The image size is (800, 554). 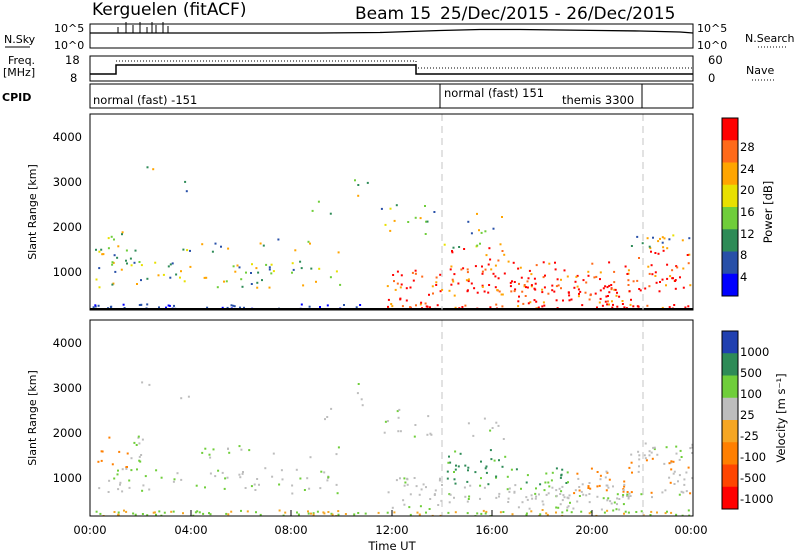 What do you see at coordinates (768, 212) in the screenshot?
I see `power-colorbar-label: Power [dB]` at bounding box center [768, 212].